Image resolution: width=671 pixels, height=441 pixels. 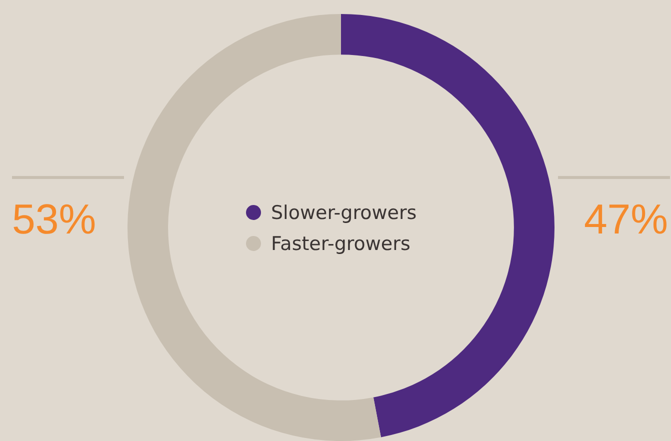 I want to click on data-label: 53%, so click(x=54, y=219).